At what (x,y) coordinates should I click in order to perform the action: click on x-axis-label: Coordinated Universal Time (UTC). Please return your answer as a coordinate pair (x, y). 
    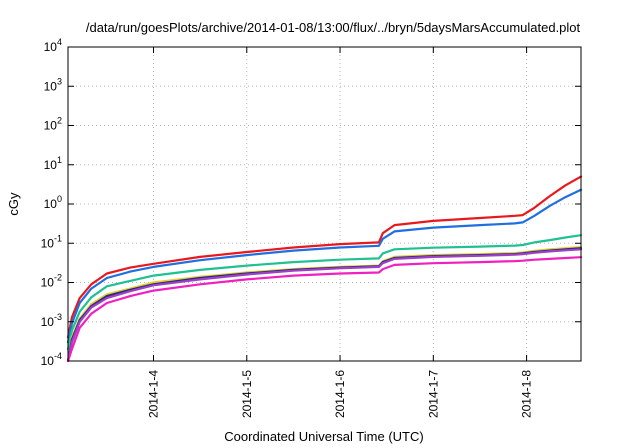
    Looking at the image, I should click on (323, 436).